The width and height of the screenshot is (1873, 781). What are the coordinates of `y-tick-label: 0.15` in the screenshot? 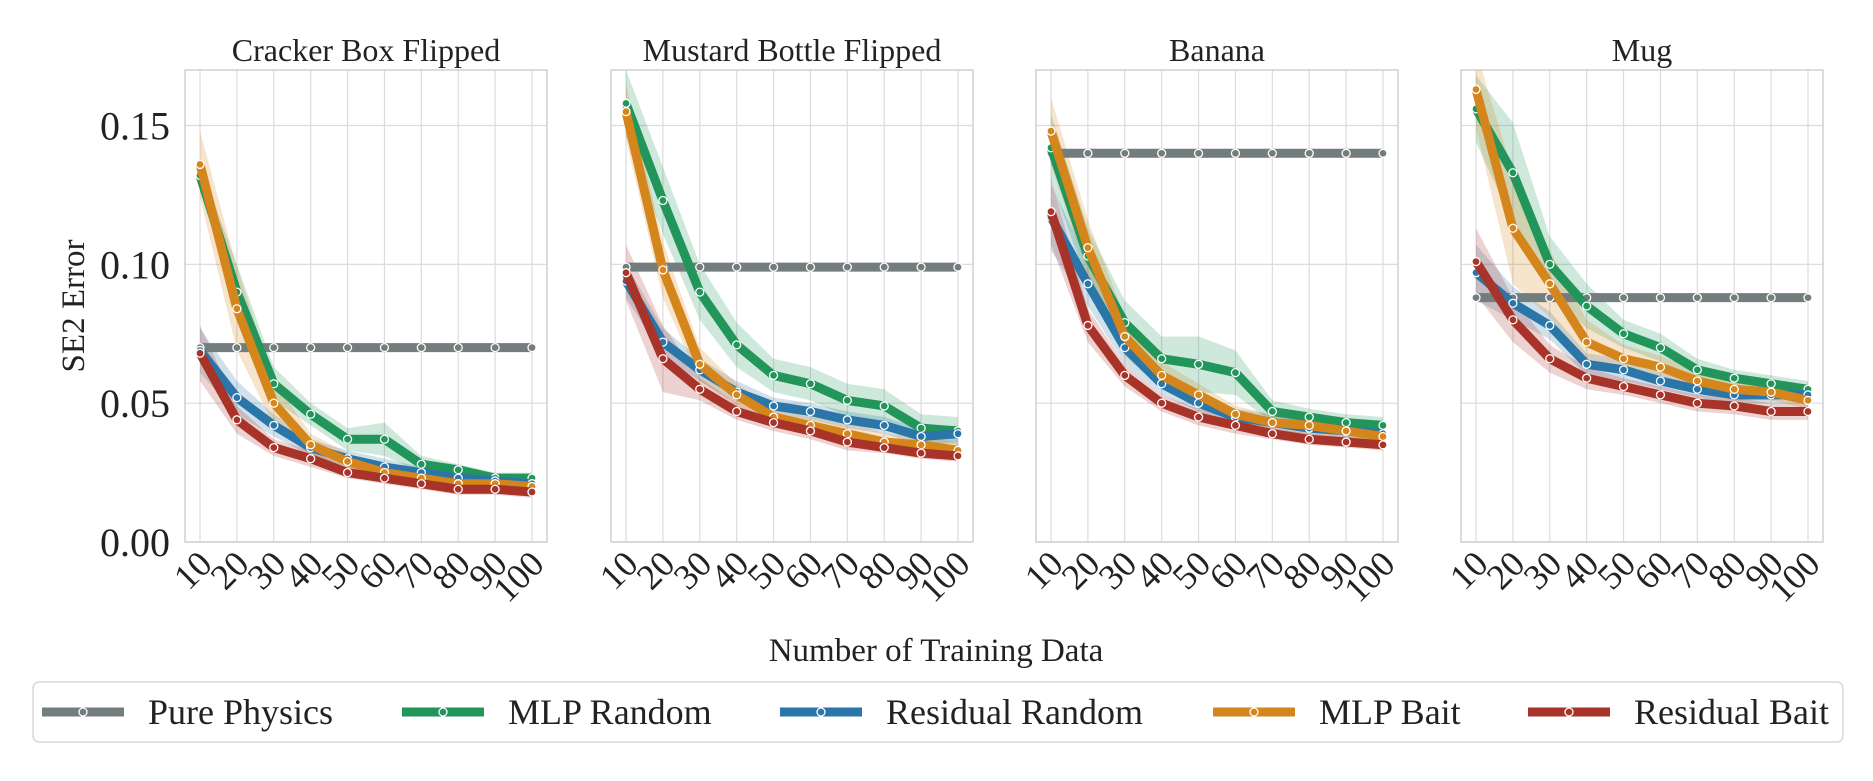 It's located at (135, 126).